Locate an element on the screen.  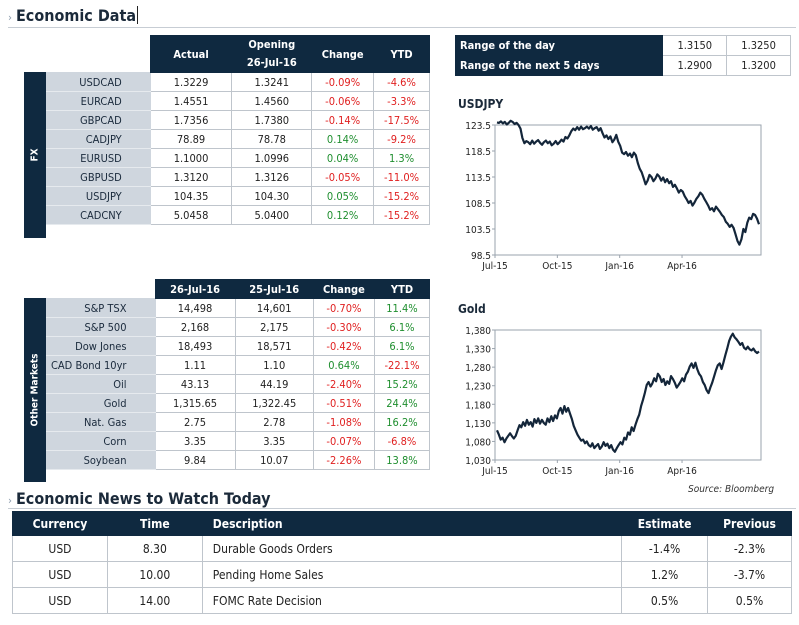
gold-y-tick-label: 1,030 is located at coordinates (478, 461).